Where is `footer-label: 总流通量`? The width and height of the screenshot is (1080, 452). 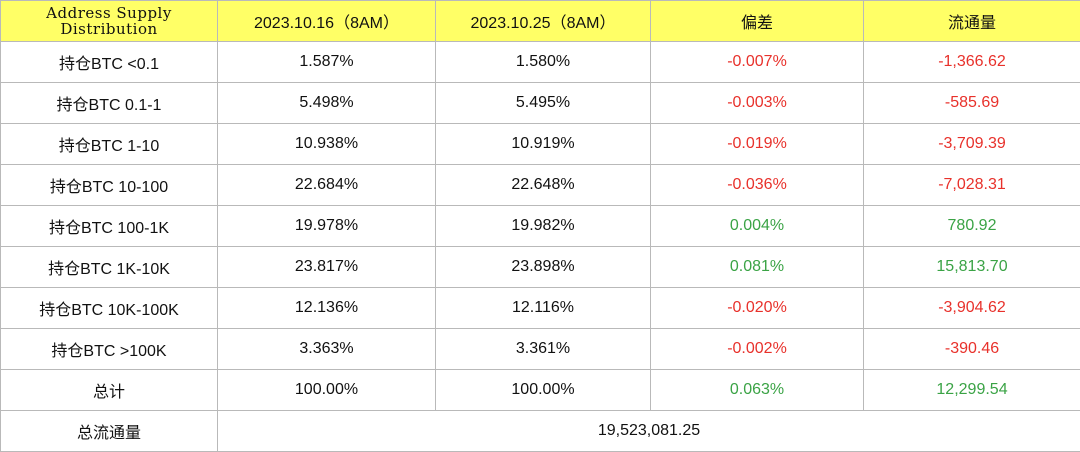 footer-label: 总流通量 is located at coordinates (109, 431).